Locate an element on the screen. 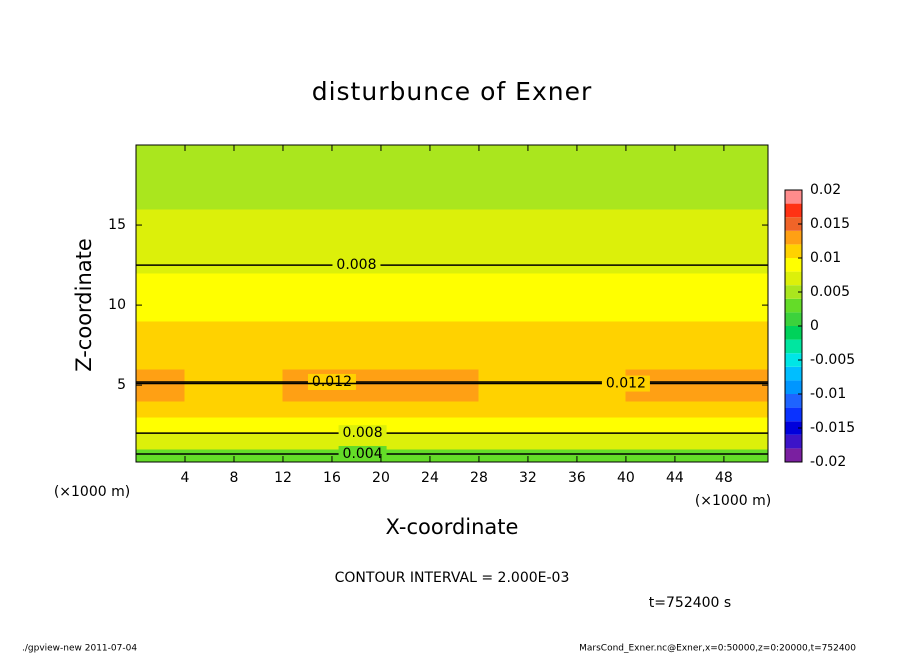 The image size is (904, 654). contour-label-bg is located at coordinates (331, 381).